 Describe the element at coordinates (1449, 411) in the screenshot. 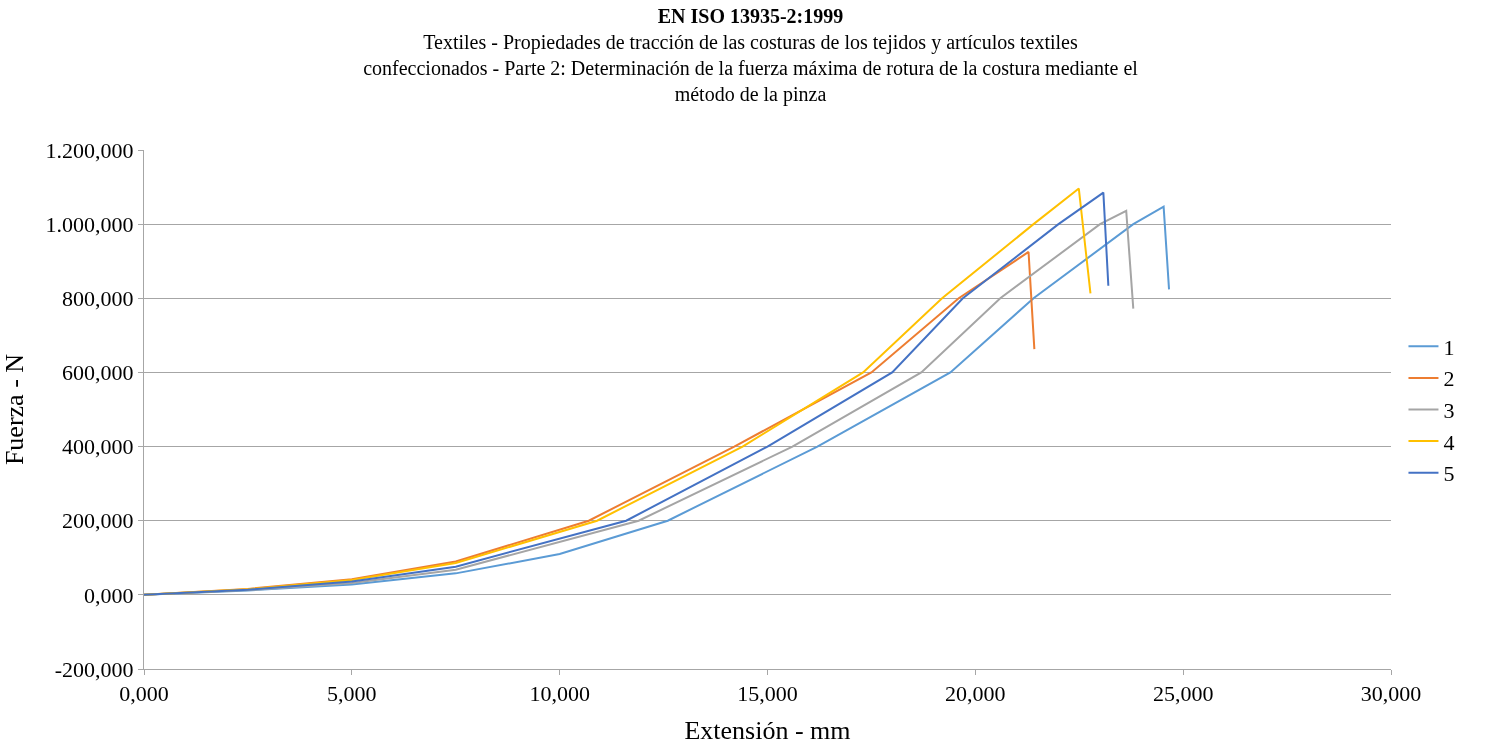

I see `legend-label: 3` at that location.